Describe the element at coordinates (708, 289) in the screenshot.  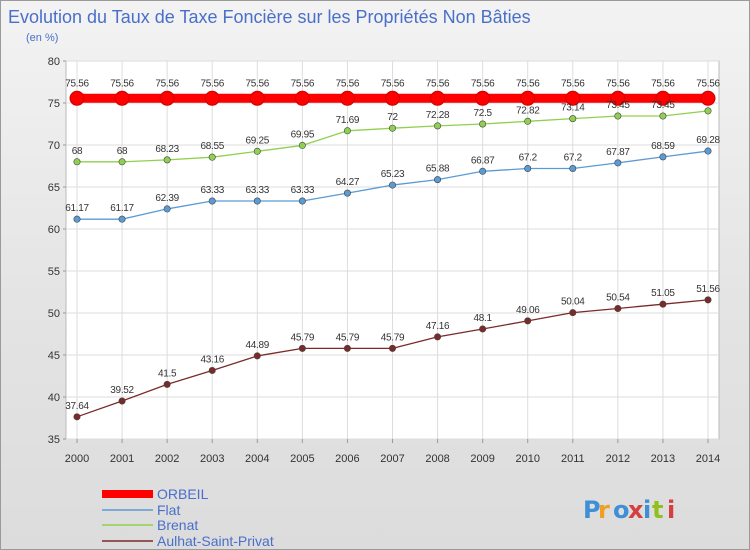
I see `data-label: 51.56` at that location.